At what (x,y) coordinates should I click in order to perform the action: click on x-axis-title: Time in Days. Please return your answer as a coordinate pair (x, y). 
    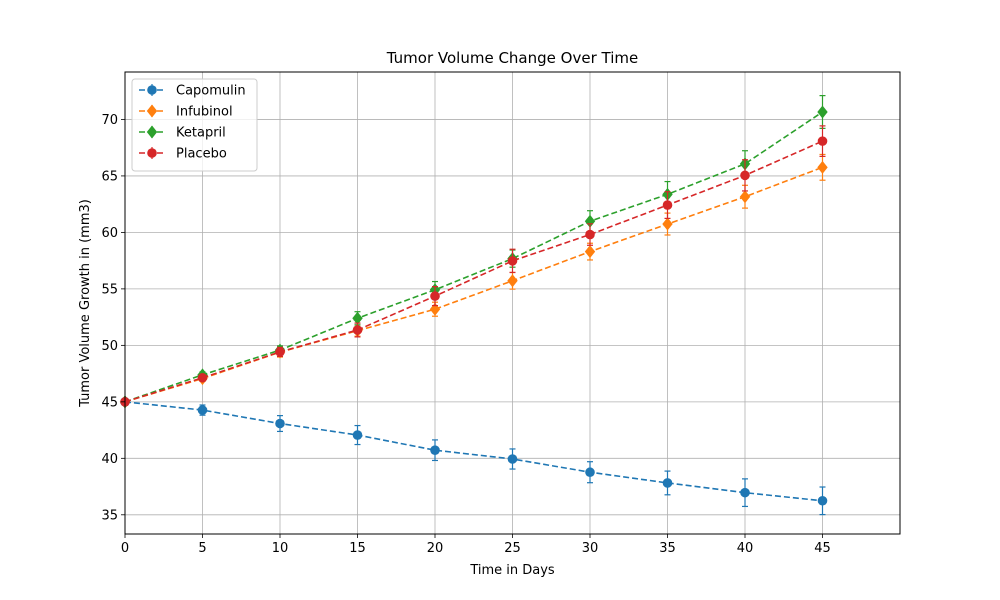
    Looking at the image, I should click on (512, 570).